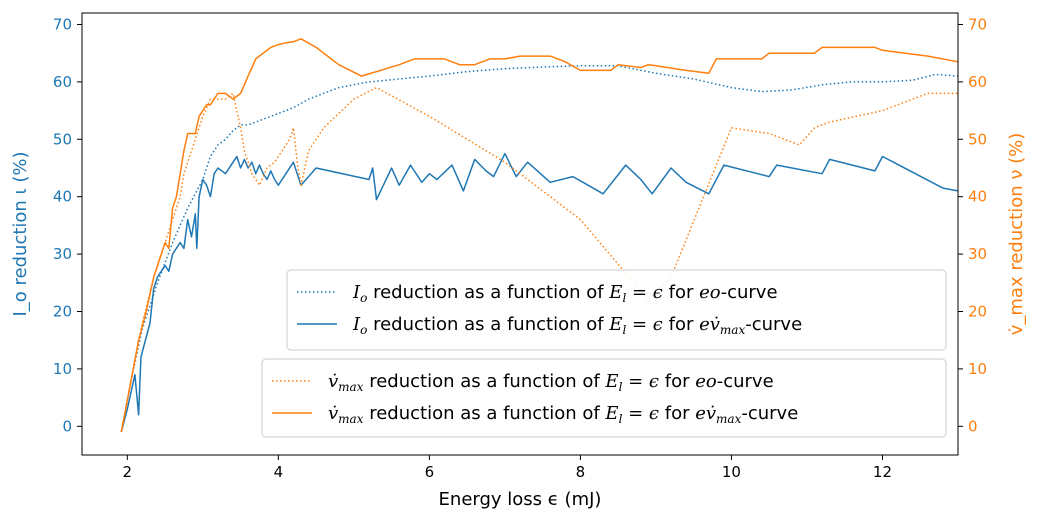 The width and height of the screenshot is (1038, 523). What do you see at coordinates (62, 82) in the screenshot?
I see `left-y-tick-label: 60` at bounding box center [62, 82].